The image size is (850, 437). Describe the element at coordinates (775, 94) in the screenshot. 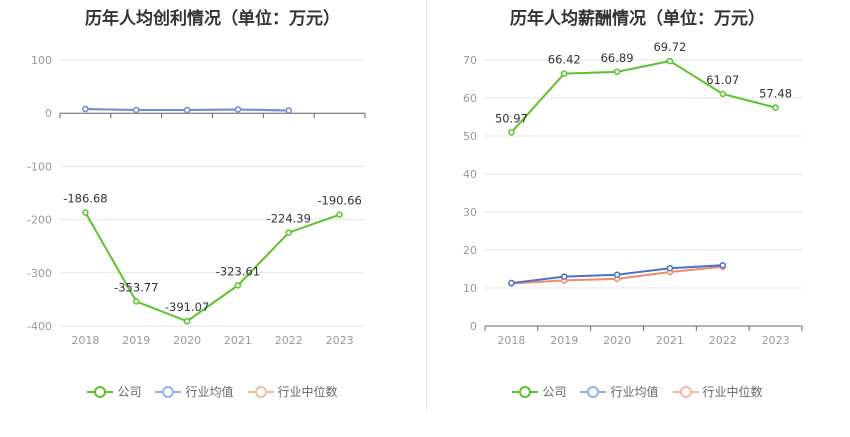

I see `data-label: 57.48` at that location.